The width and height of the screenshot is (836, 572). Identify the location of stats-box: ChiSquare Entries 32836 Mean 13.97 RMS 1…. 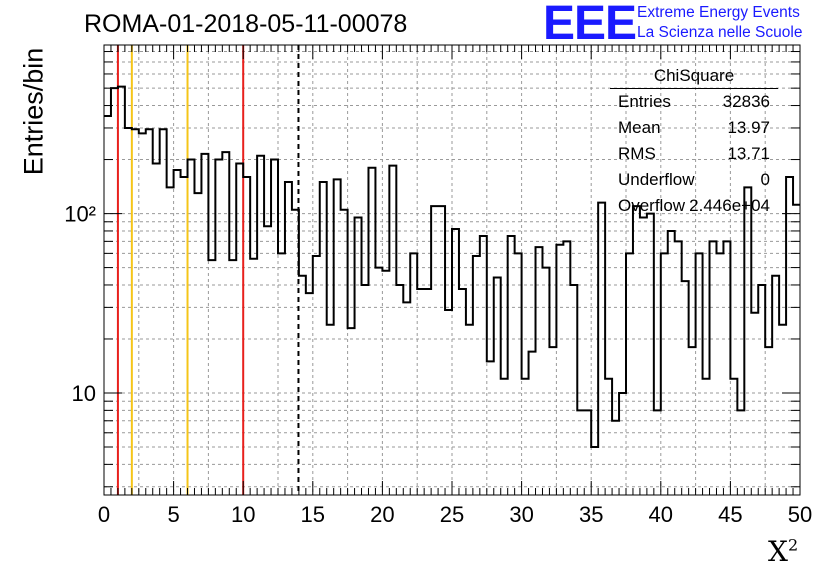
(694, 142).